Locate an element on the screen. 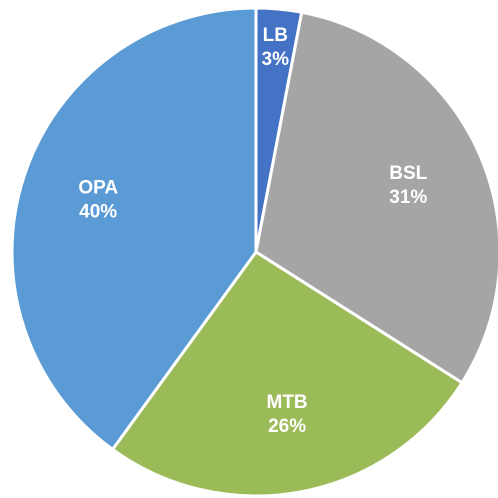 This screenshot has width=498, height=498. slice-label: MTB is located at coordinates (287, 402).